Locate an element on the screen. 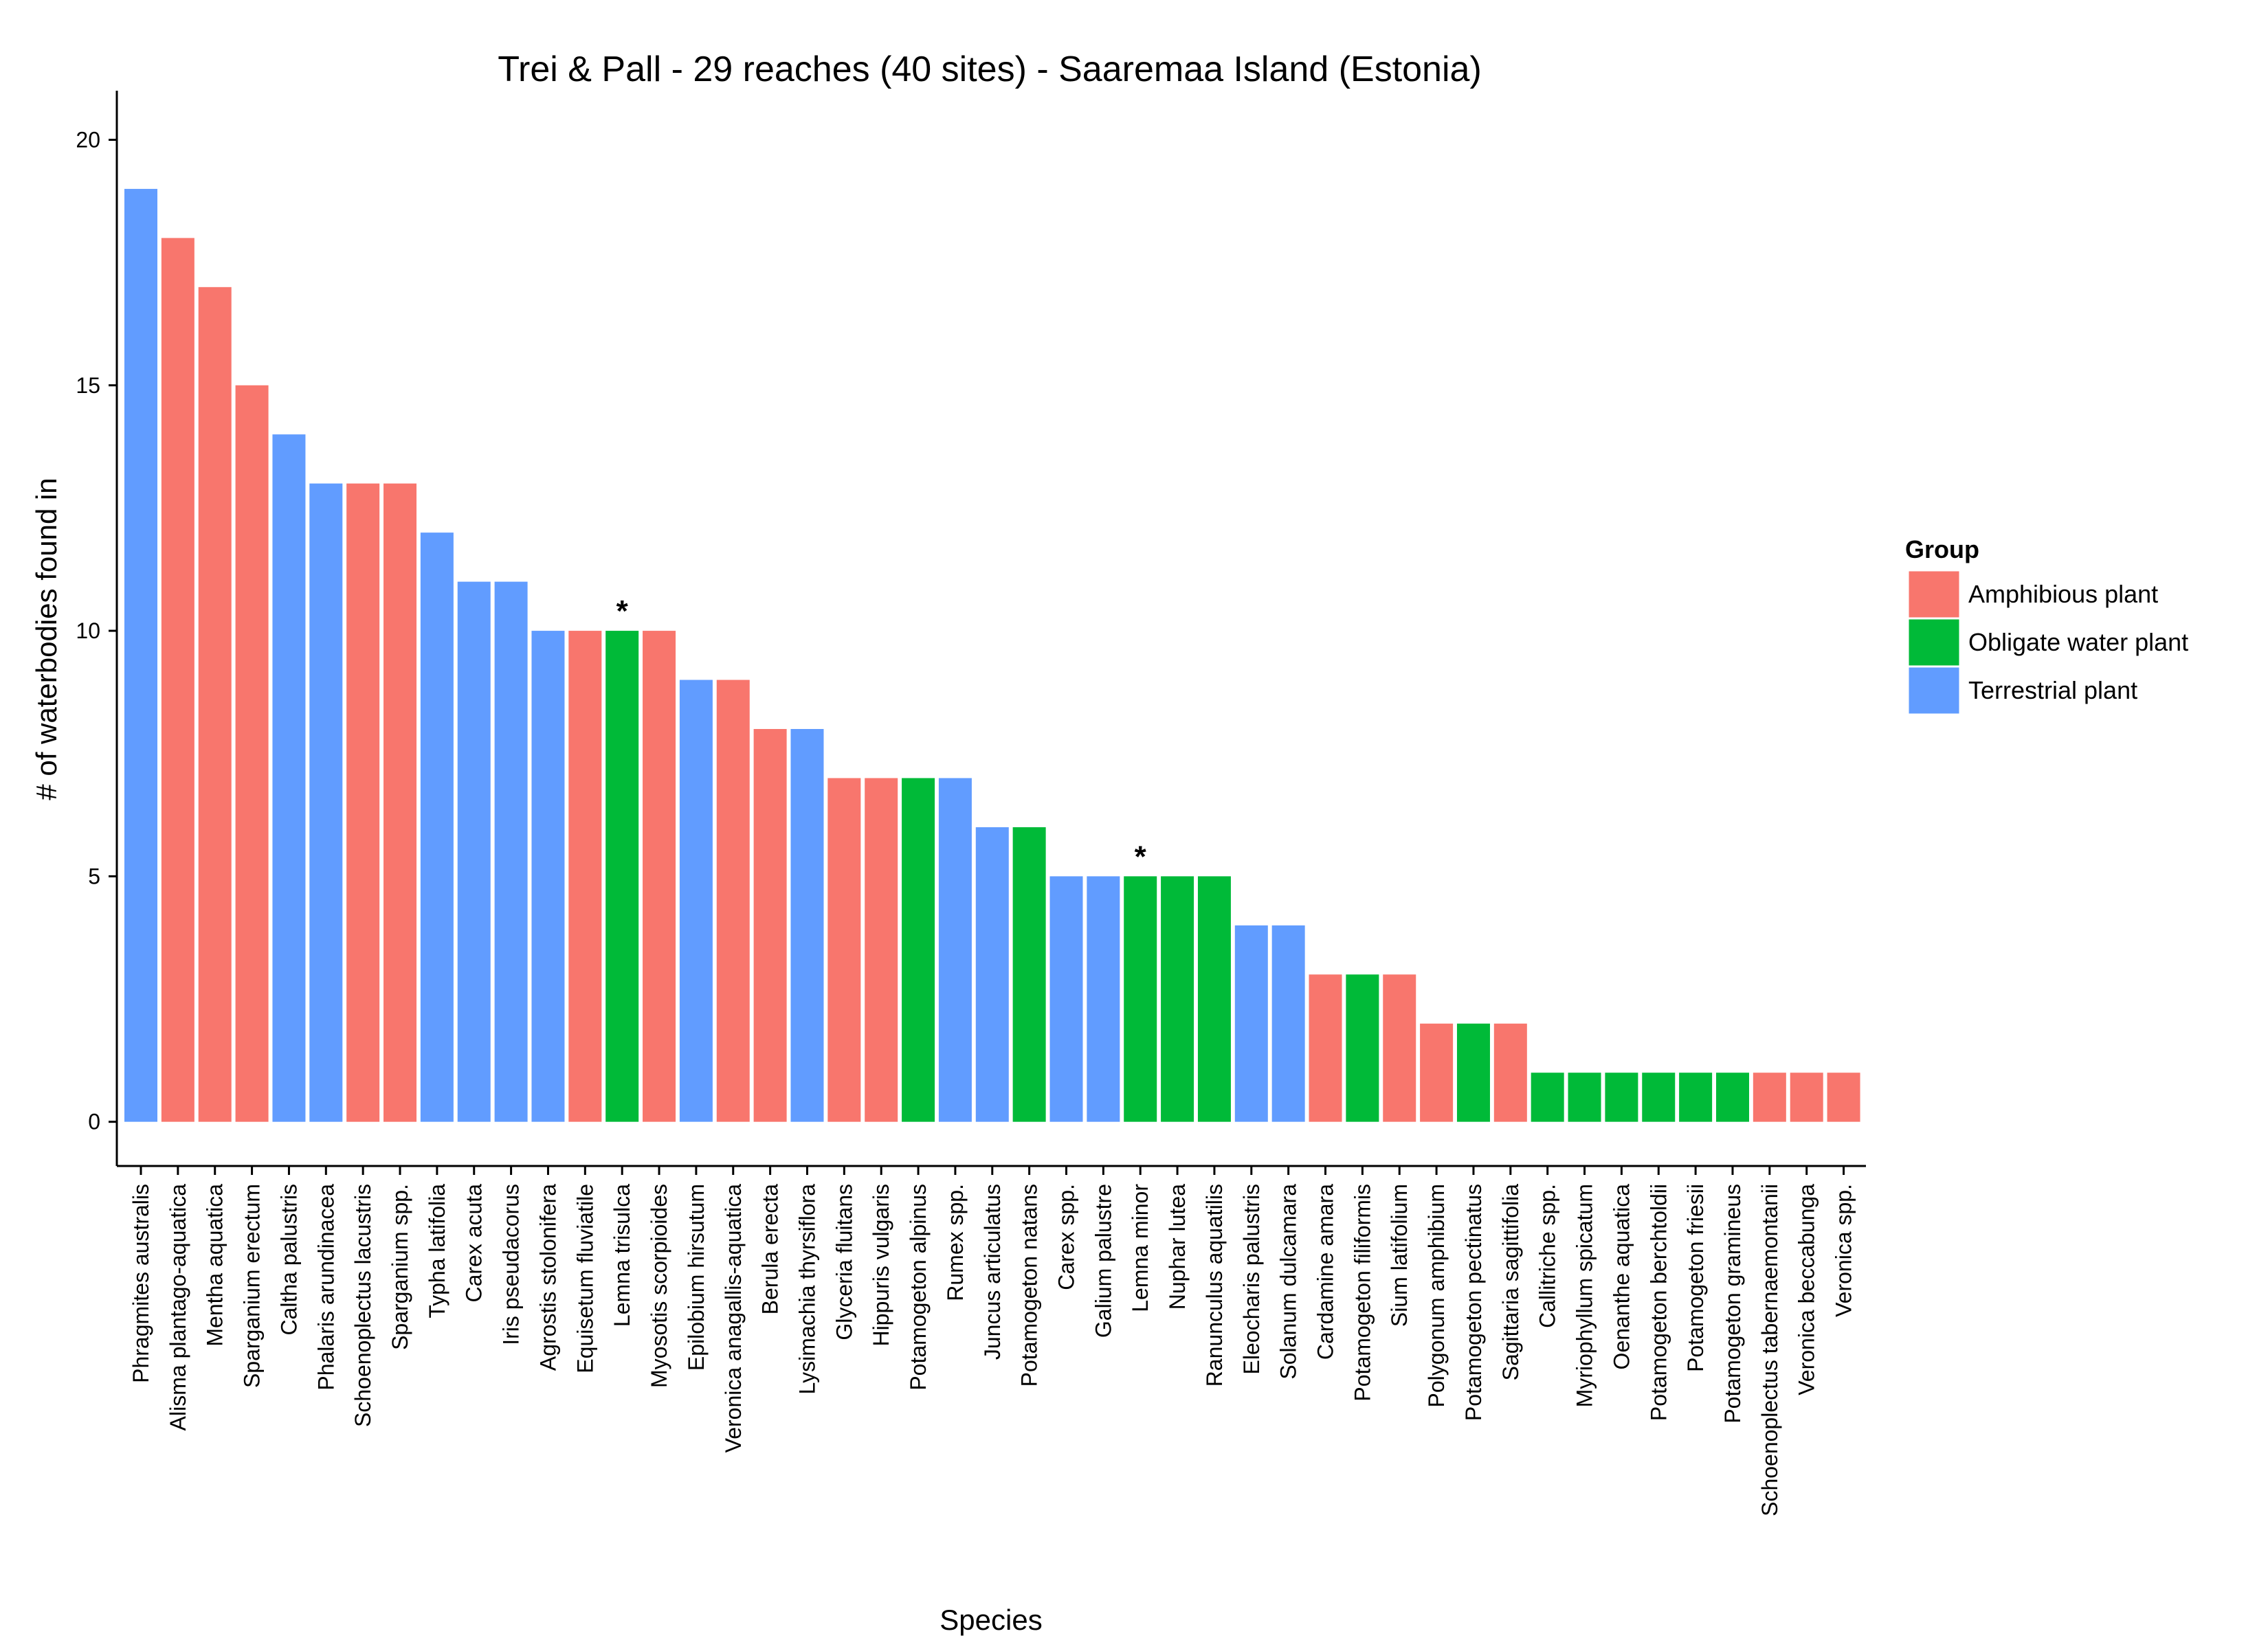 The width and height of the screenshot is (2268, 1649). x-tick-label: Juncus articulatus is located at coordinates (993, 1272).